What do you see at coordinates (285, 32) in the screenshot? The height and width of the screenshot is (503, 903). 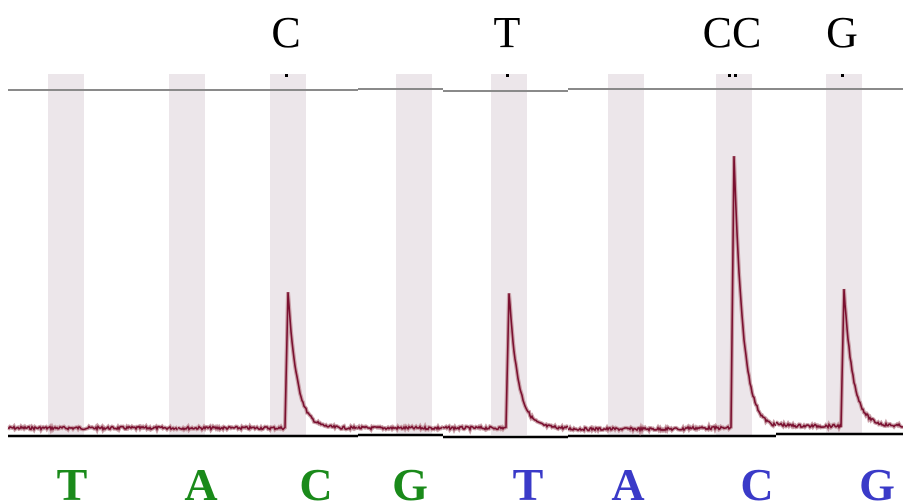 I see `base-call-3: C` at bounding box center [285, 32].